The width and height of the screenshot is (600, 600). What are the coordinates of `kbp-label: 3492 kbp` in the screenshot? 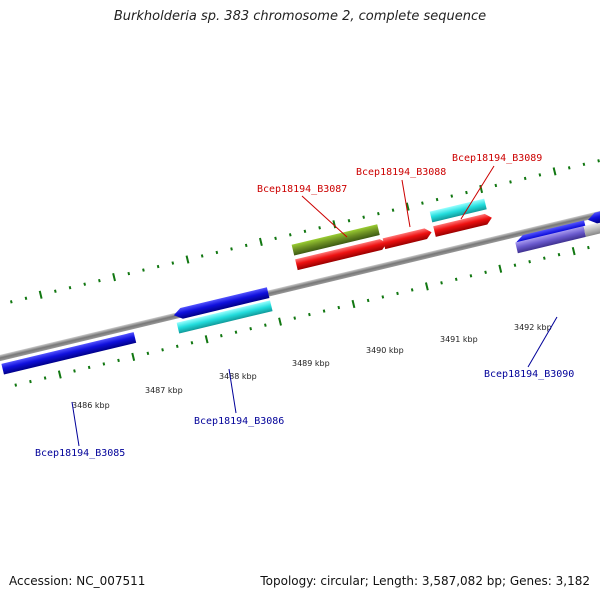 It's located at (533, 327).